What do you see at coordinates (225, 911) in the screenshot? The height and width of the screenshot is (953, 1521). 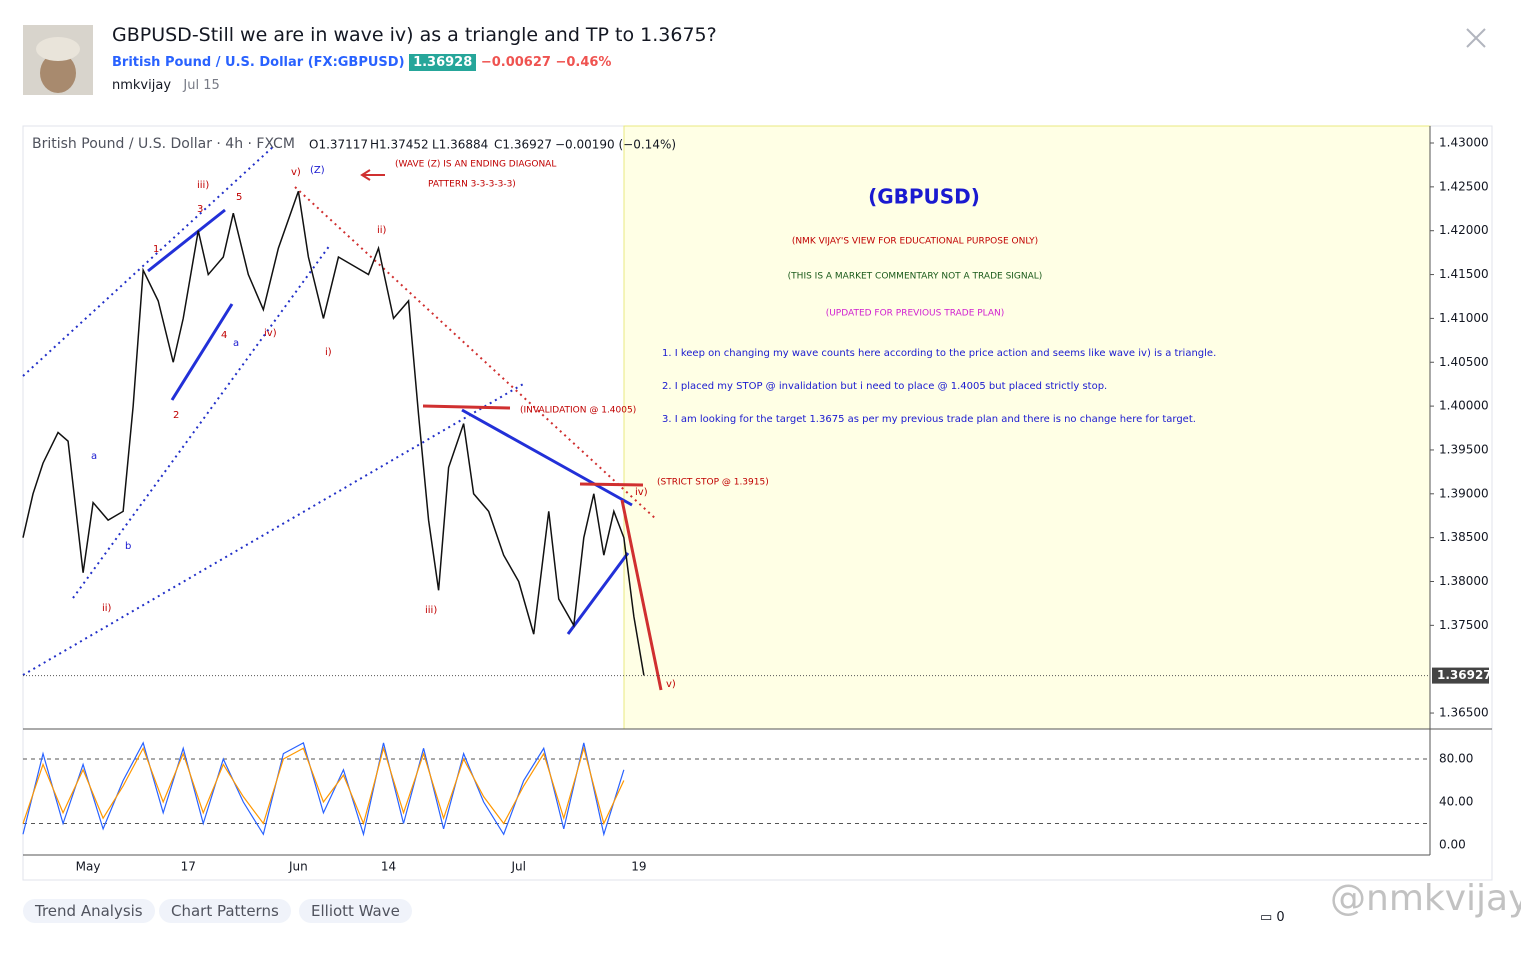 I see `tag: Chart Patterns` at bounding box center [225, 911].